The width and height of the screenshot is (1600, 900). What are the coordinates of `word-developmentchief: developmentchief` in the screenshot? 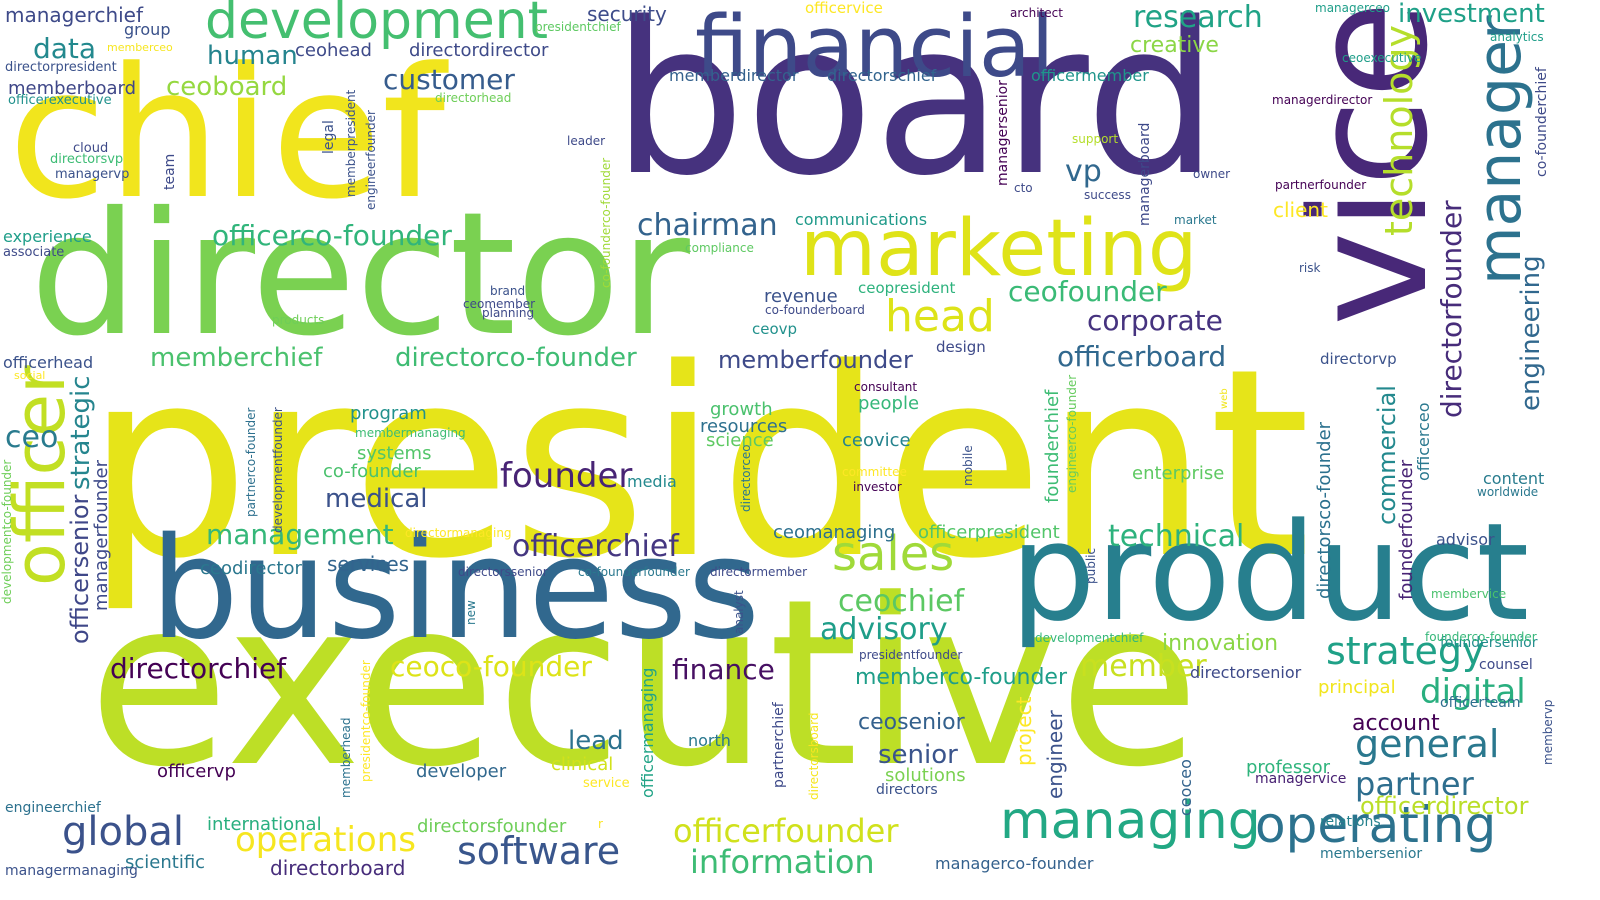 It's located at (1089, 638).